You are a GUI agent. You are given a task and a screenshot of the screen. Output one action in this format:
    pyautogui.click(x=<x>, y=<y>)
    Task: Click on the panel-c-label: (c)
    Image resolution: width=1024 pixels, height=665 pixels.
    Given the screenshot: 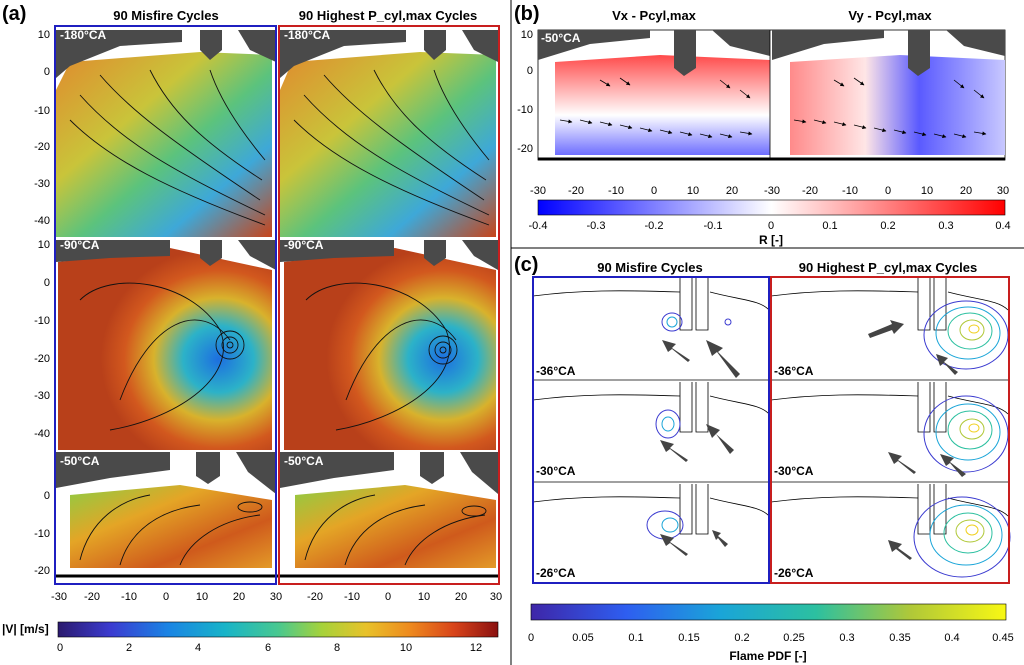 What is the action you would take?
    pyautogui.click(x=526, y=265)
    